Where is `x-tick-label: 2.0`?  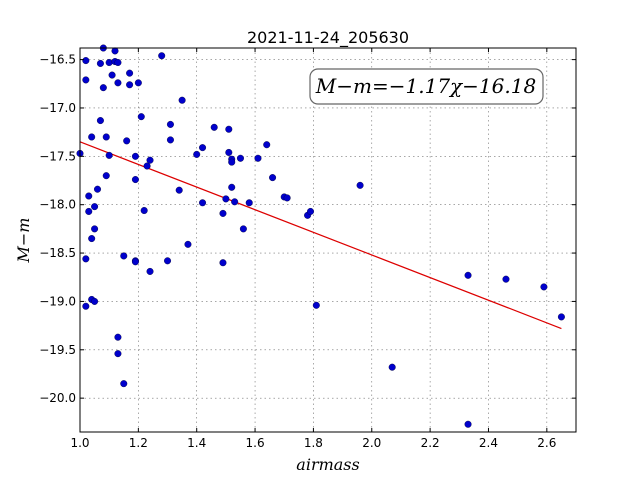 x-tick-label: 2.0 is located at coordinates (371, 443).